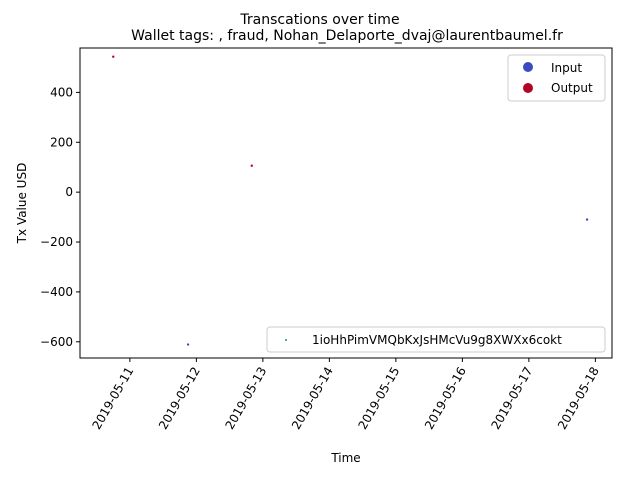 The height and width of the screenshot is (480, 640). I want to click on y-tick-label: 400, so click(61, 92).